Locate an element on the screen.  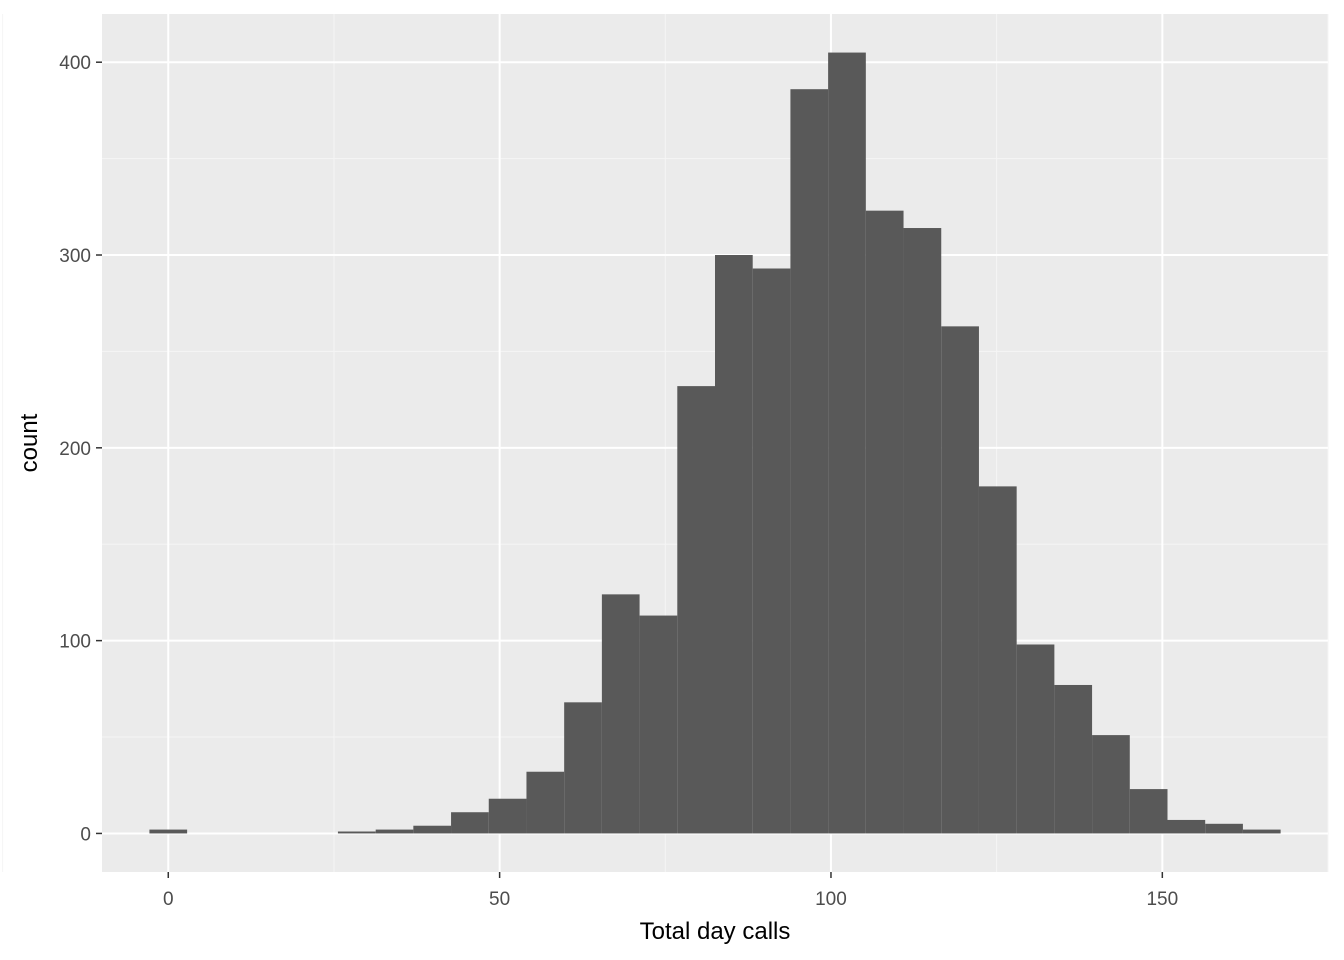
x-axis-ticks: 0 50 100 150 is located at coordinates (670, 891).